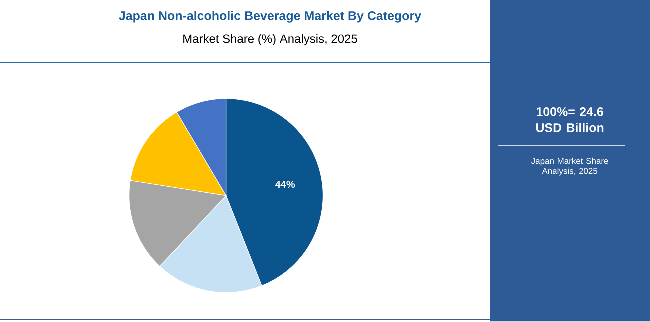  I want to click on chart-subtitle: Market Share (%) Analysis, 2025, so click(271, 40).